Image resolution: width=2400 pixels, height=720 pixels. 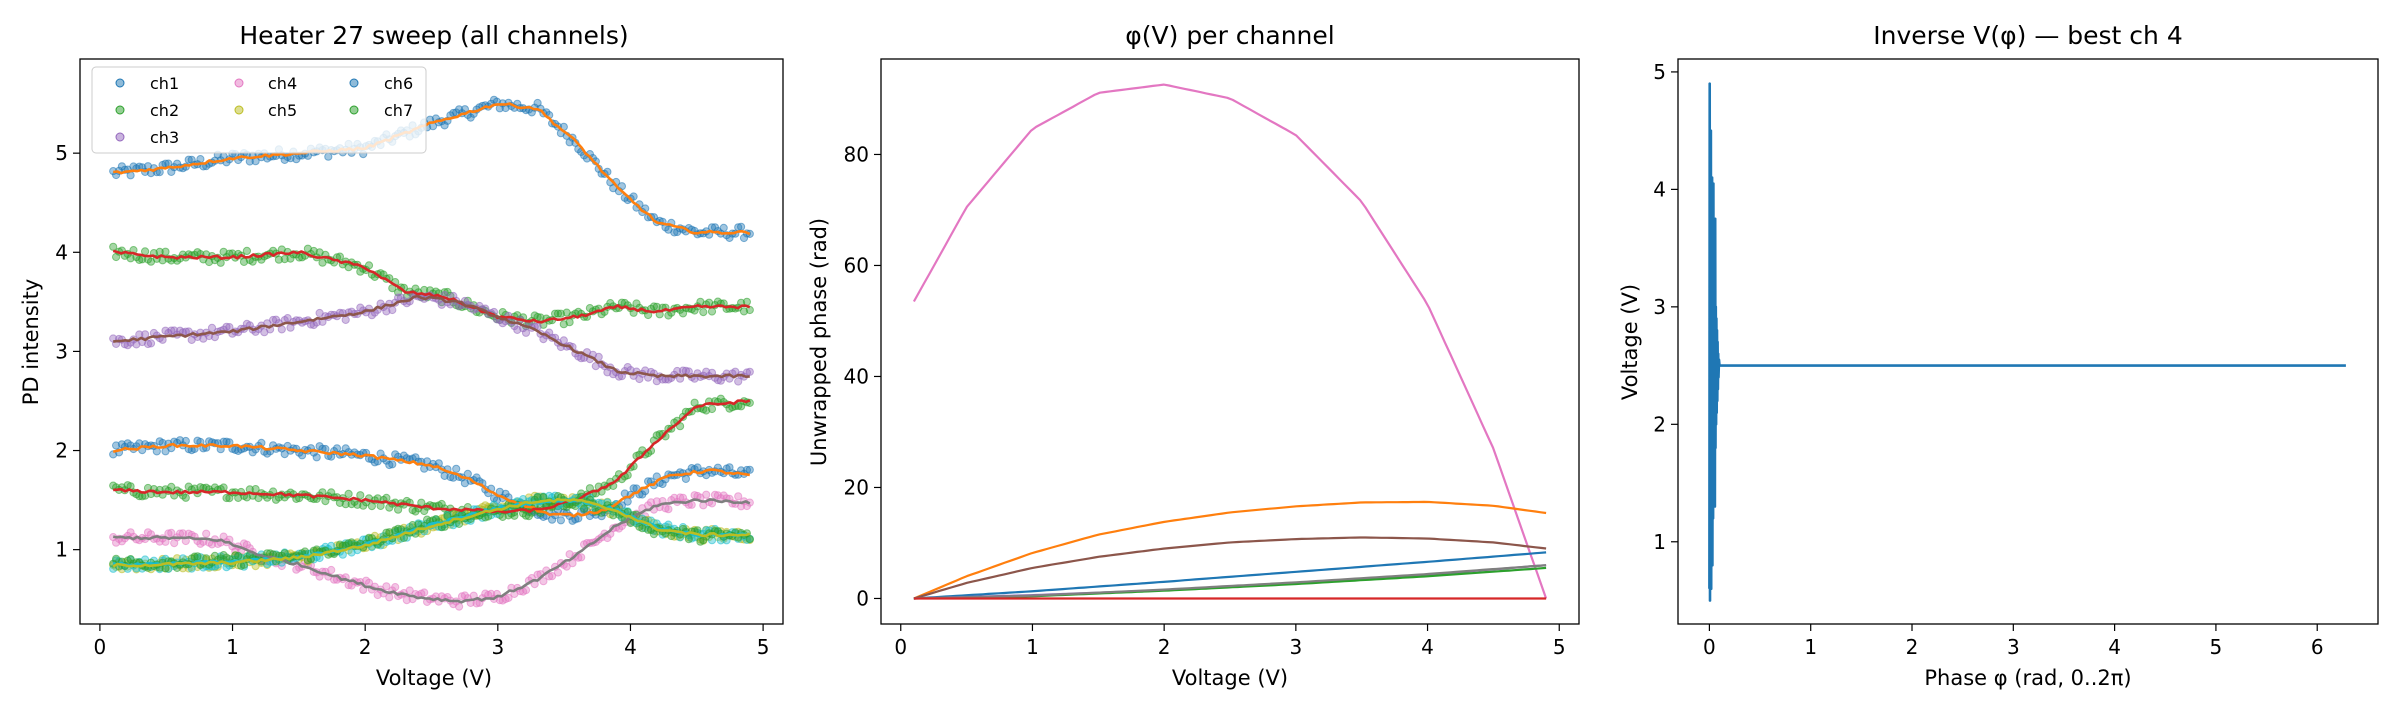 What do you see at coordinates (763, 647) in the screenshot?
I see `x-tick-label: 5` at bounding box center [763, 647].